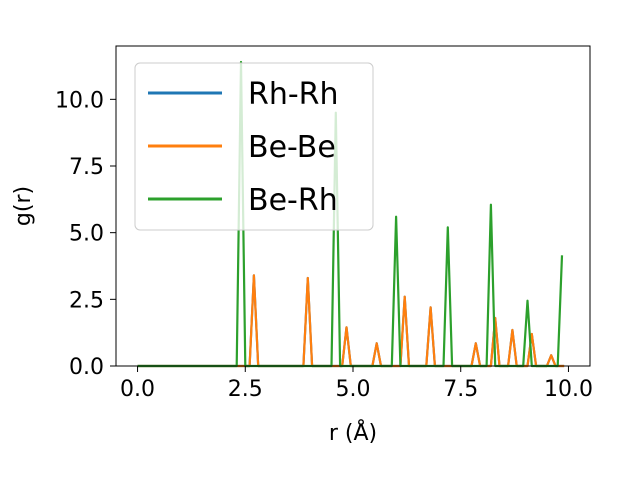 This screenshot has width=640, height=480. I want to click on legend-label: Rh-Rh, so click(293, 94).